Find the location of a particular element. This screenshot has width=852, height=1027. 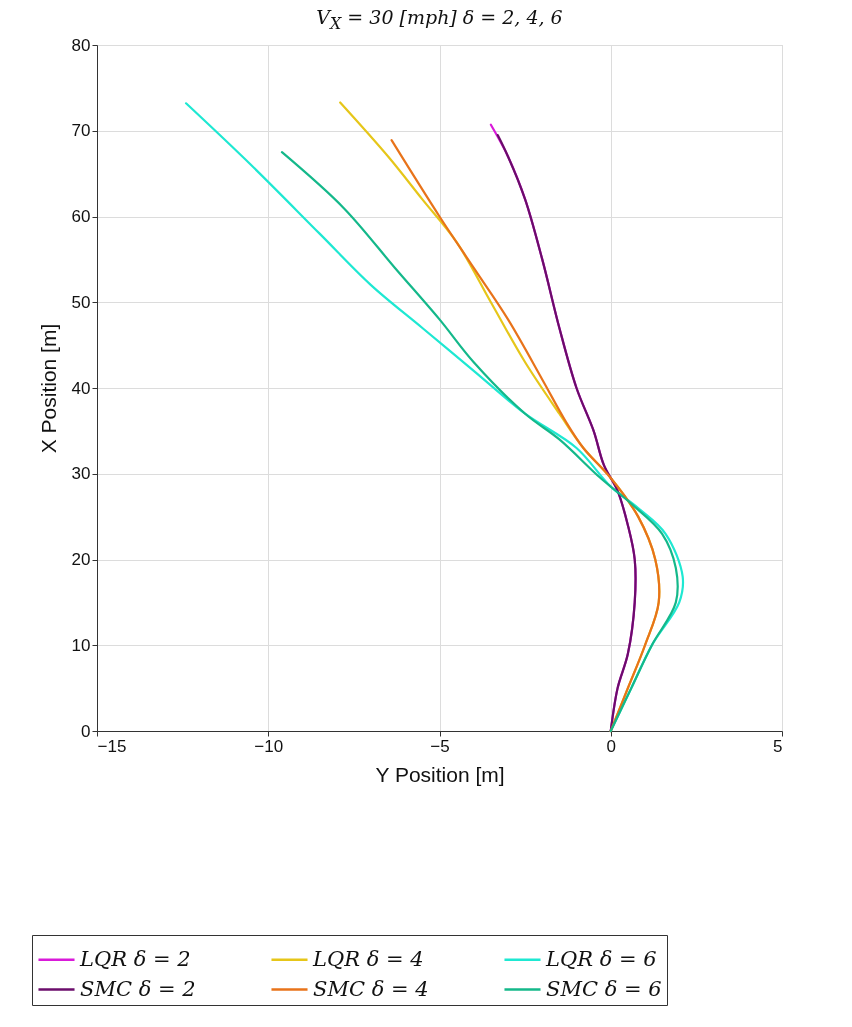

x-tick-label: −5 is located at coordinates (440, 746).